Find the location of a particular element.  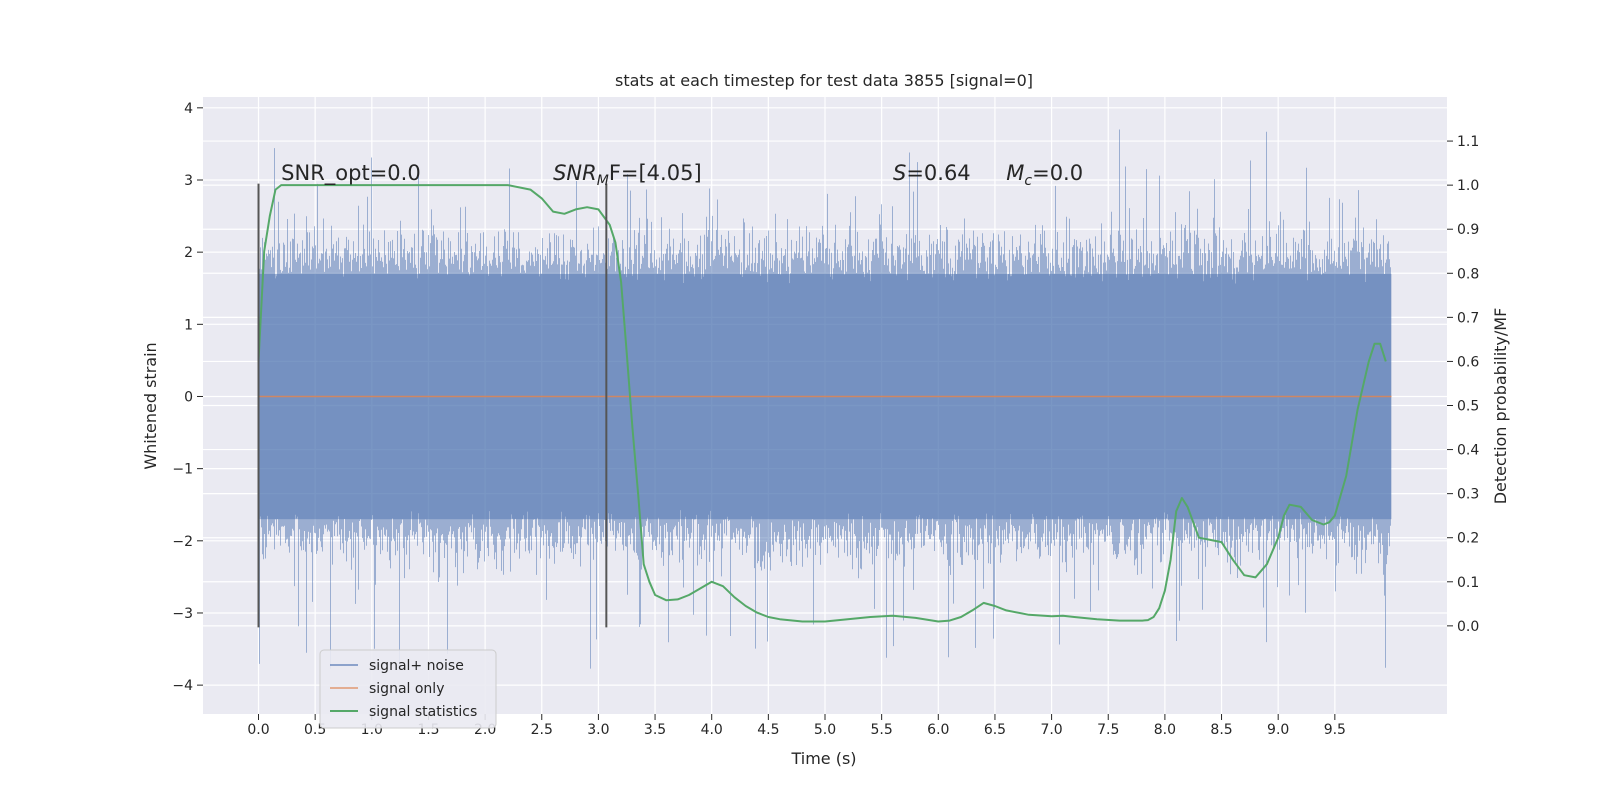

annotation-value: =0.0 is located at coordinates (1057, 173).